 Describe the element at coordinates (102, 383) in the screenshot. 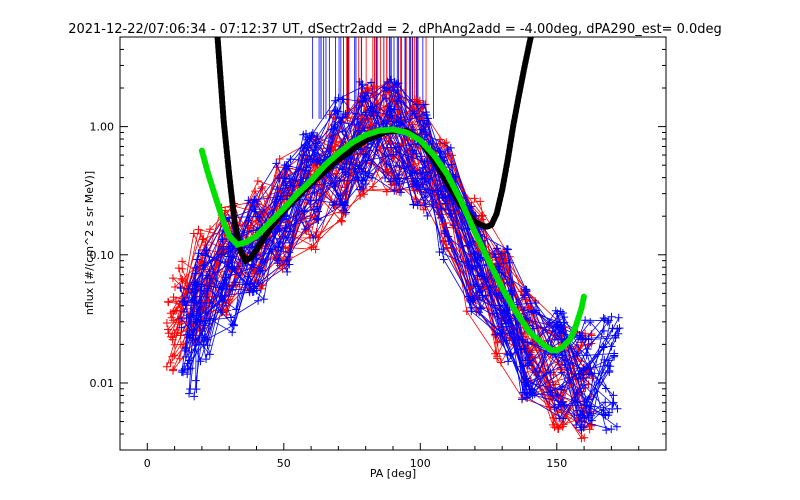

I see `y-tick-label: 0.01` at that location.